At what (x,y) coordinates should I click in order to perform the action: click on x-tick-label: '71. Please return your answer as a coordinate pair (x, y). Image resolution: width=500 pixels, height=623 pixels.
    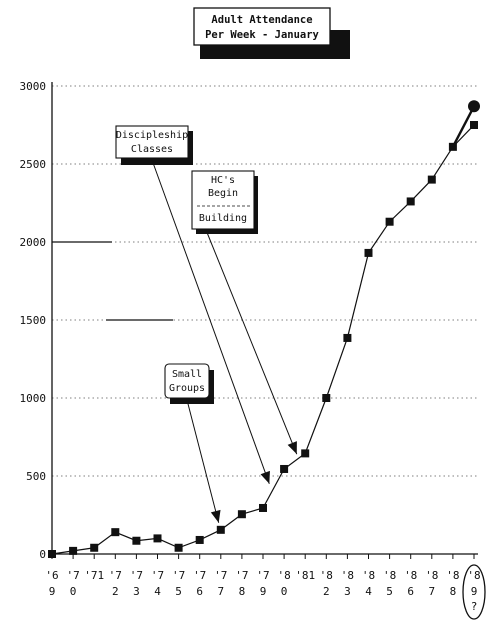
    Looking at the image, I should click on (94, 575).